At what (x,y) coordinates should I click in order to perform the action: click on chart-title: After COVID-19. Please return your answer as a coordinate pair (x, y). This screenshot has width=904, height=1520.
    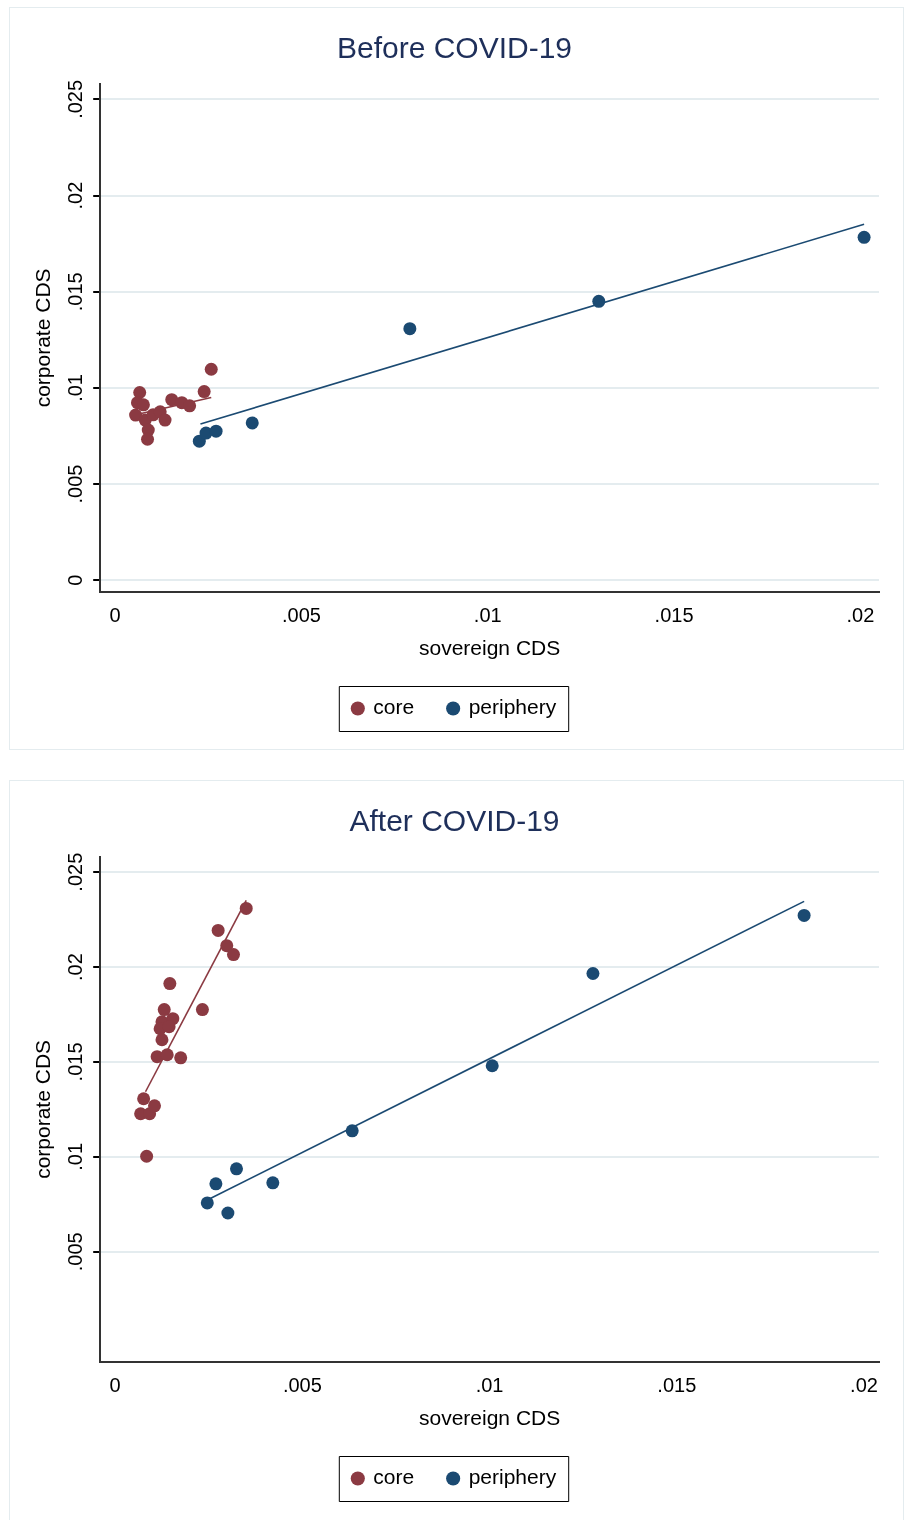
    Looking at the image, I should click on (454, 821).